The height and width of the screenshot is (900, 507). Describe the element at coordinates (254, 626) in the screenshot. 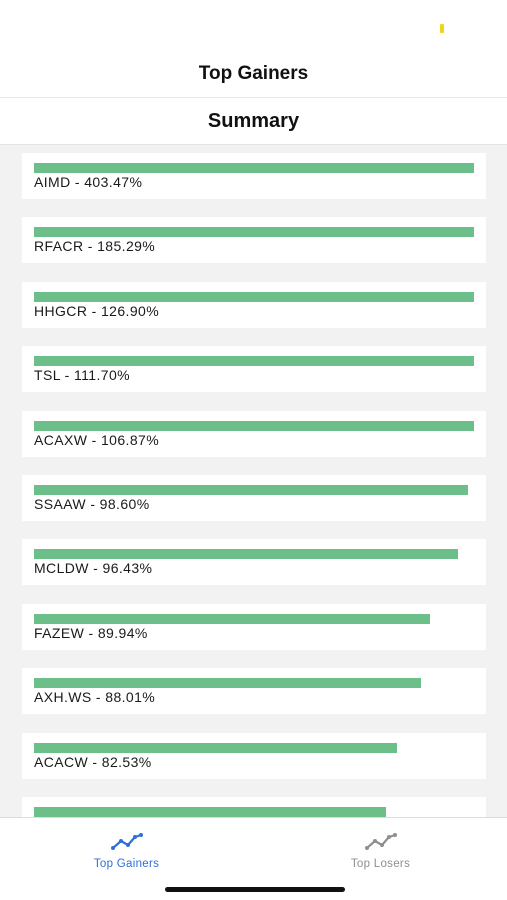

I see `list-item: FAZEW - 89.94%` at that location.